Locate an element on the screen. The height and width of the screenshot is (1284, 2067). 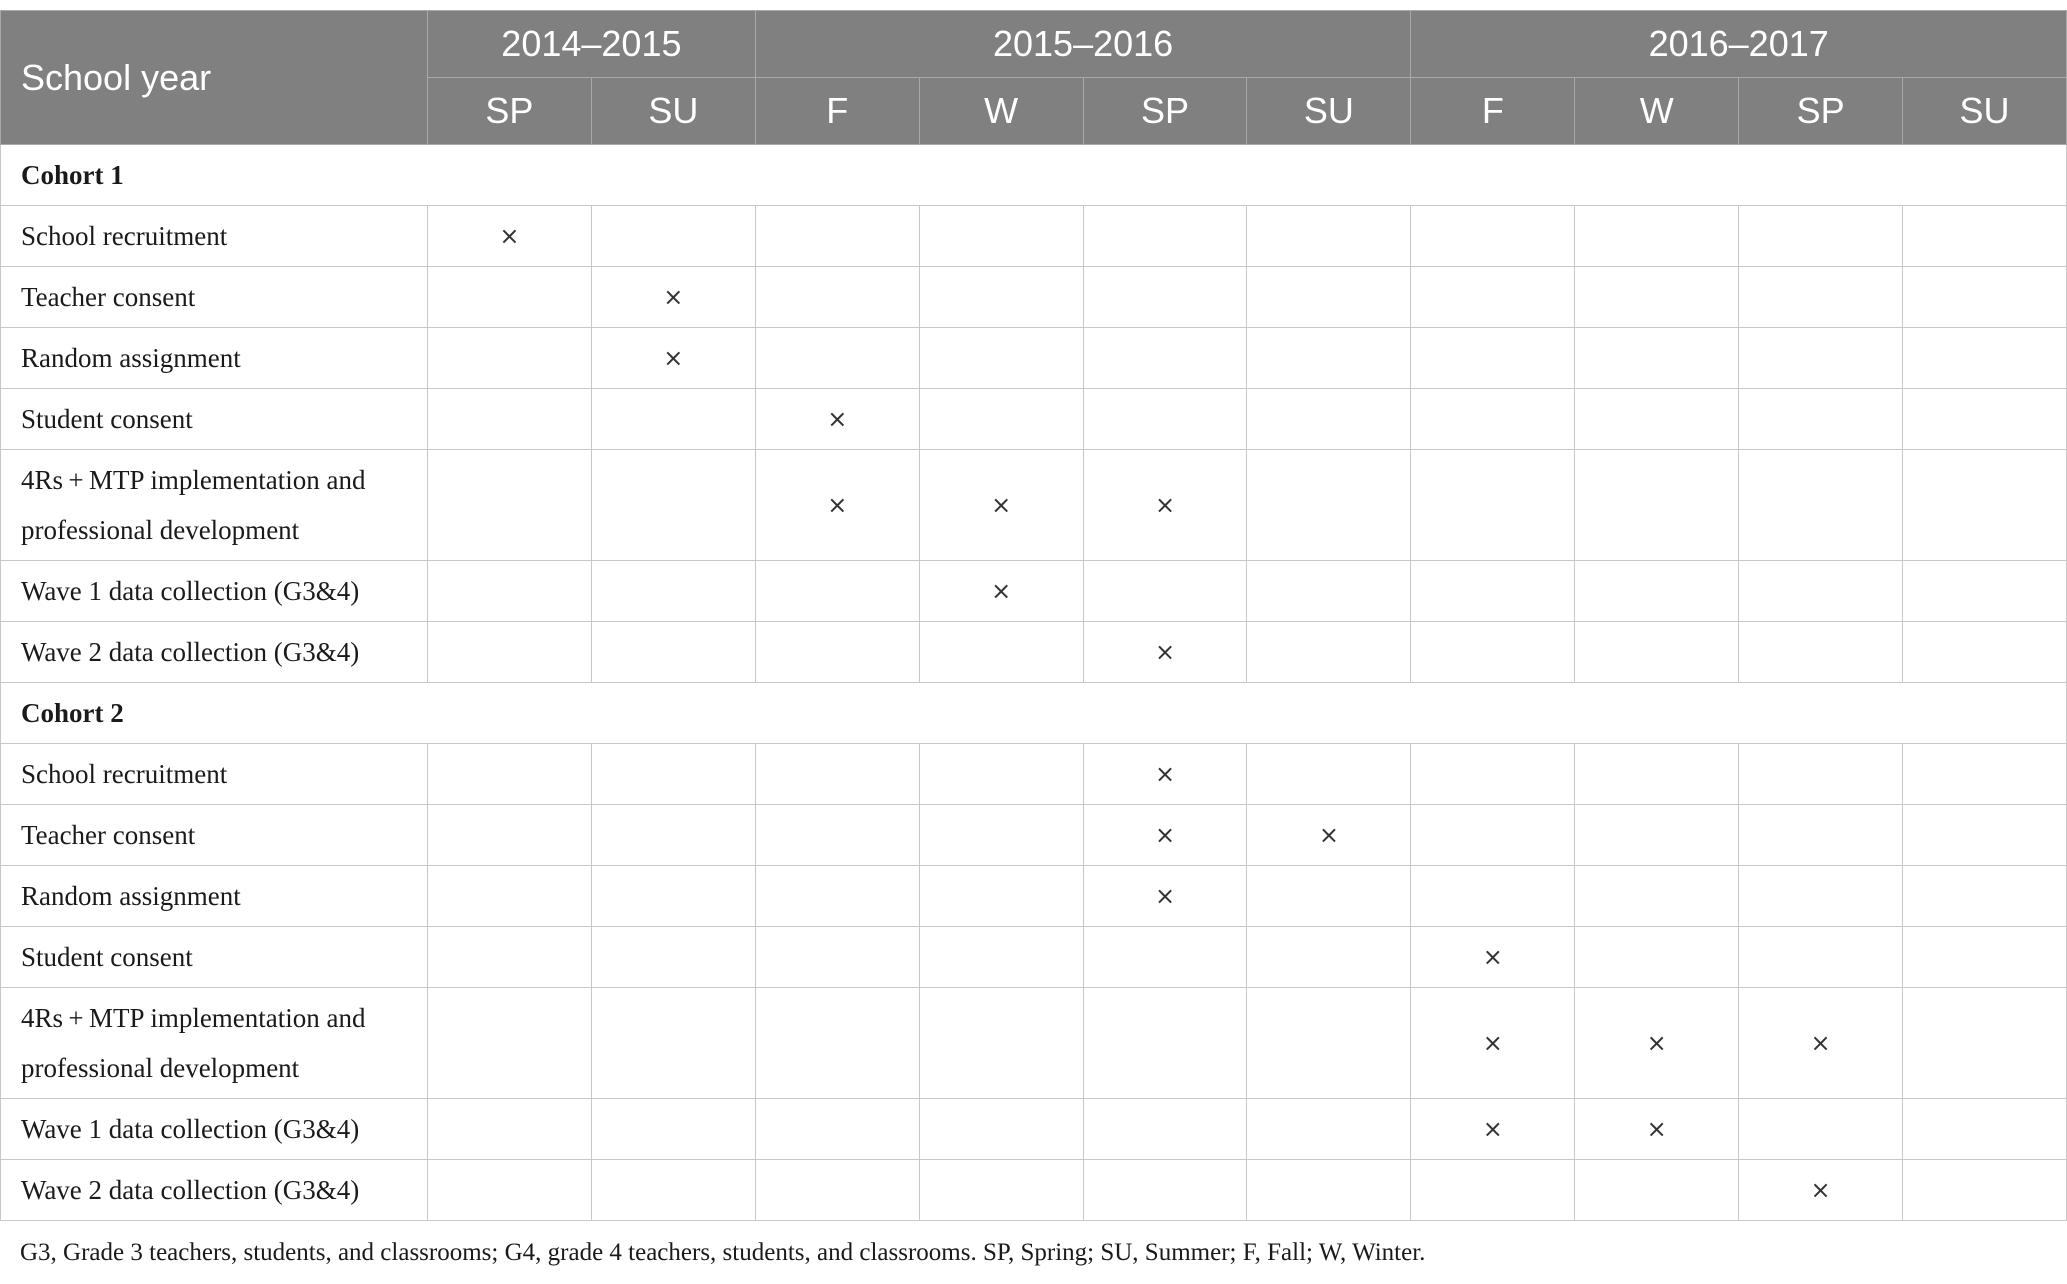
table-row: Random assignment × is located at coordinates (1033, 358).